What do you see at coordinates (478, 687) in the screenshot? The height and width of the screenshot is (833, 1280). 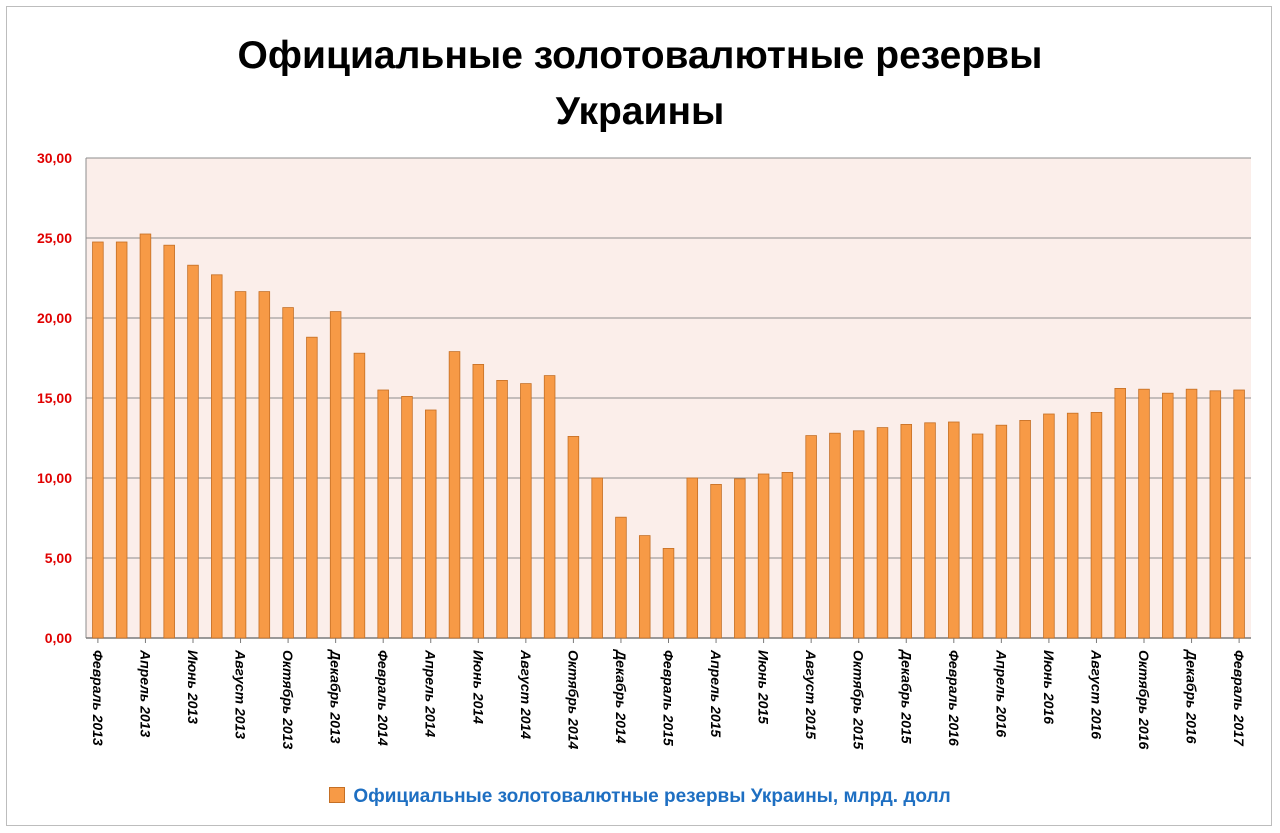 I see `x-tick-label: Июнь 2014` at bounding box center [478, 687].